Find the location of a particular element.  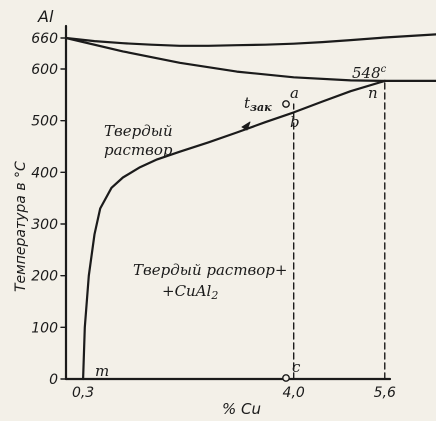

point-label-n: n is located at coordinates (373, 93).